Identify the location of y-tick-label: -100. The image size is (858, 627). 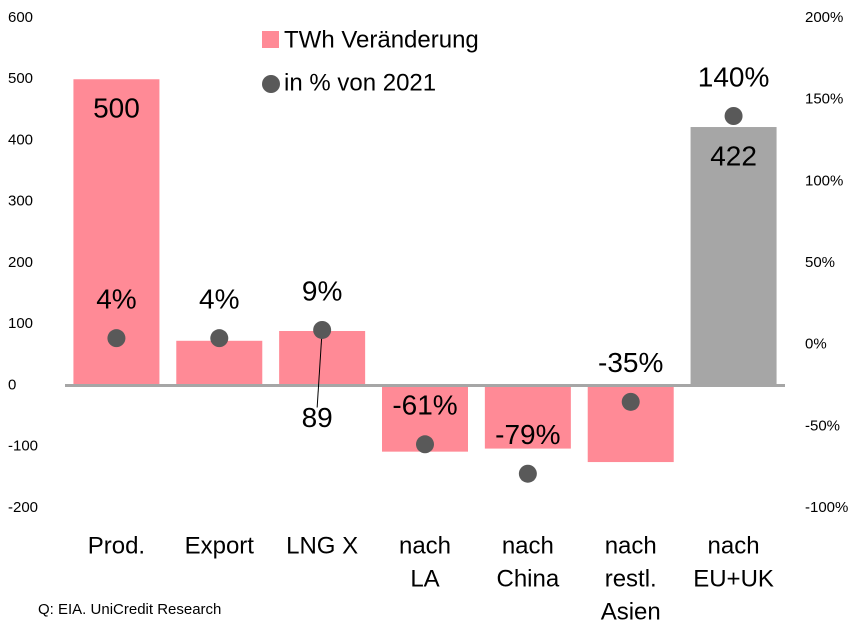
(23, 446).